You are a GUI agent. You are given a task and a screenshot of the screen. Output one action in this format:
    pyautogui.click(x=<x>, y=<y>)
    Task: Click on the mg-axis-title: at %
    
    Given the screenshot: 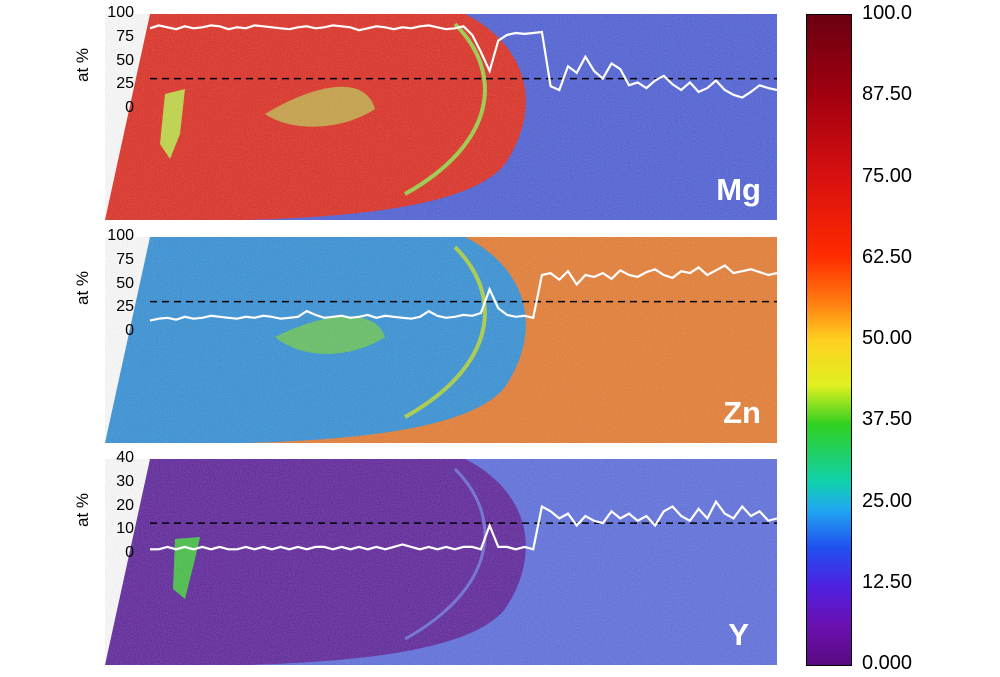 What is the action you would take?
    pyautogui.click(x=83, y=65)
    